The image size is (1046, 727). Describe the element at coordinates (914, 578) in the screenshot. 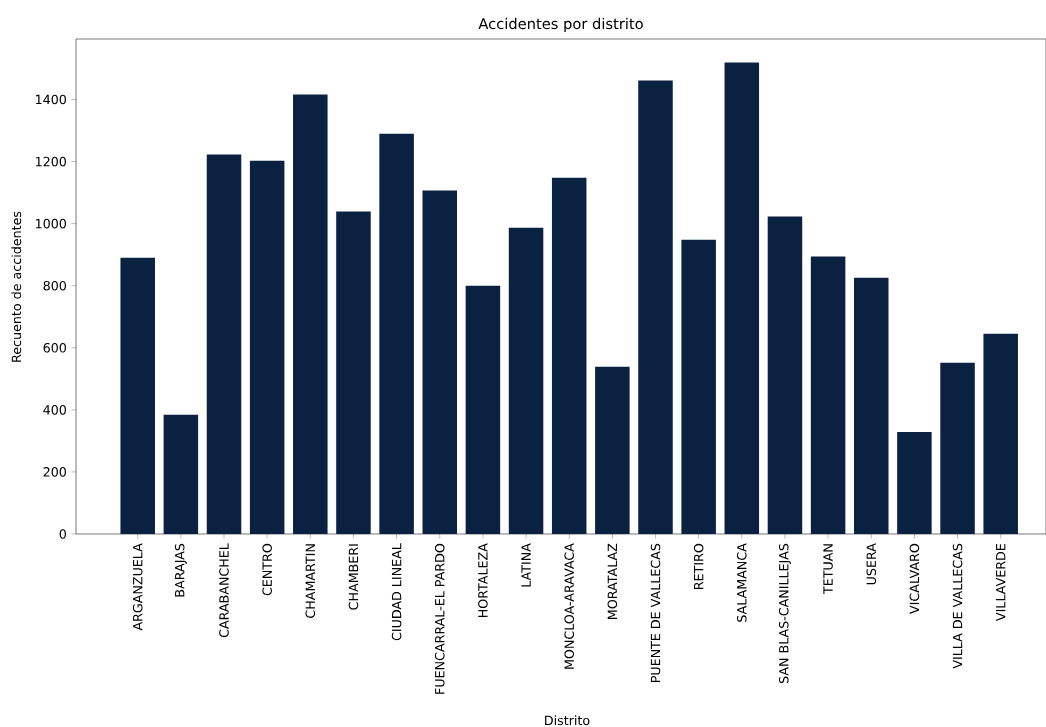

I see `x-tick-label: VICALVARO` at that location.